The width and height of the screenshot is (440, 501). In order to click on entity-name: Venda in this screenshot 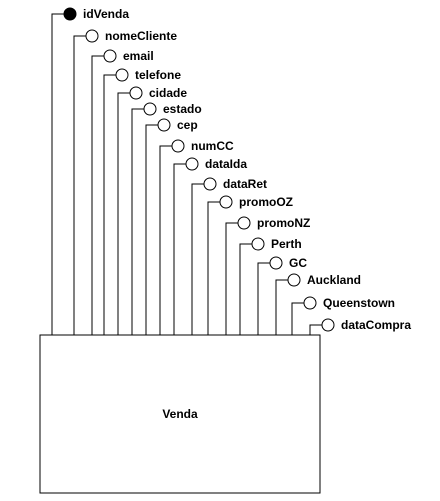, I will do `click(180, 414)`.